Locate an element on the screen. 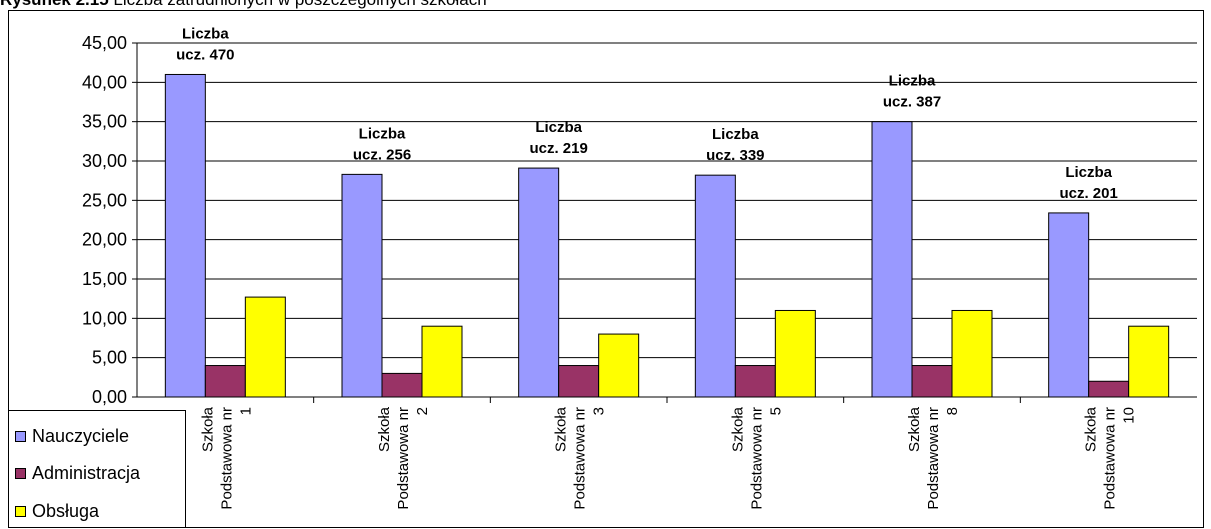 This screenshot has height=529, width=1211. x-tick-label-group: Szkoła Podstawowa nr 3 is located at coordinates (580, 457).